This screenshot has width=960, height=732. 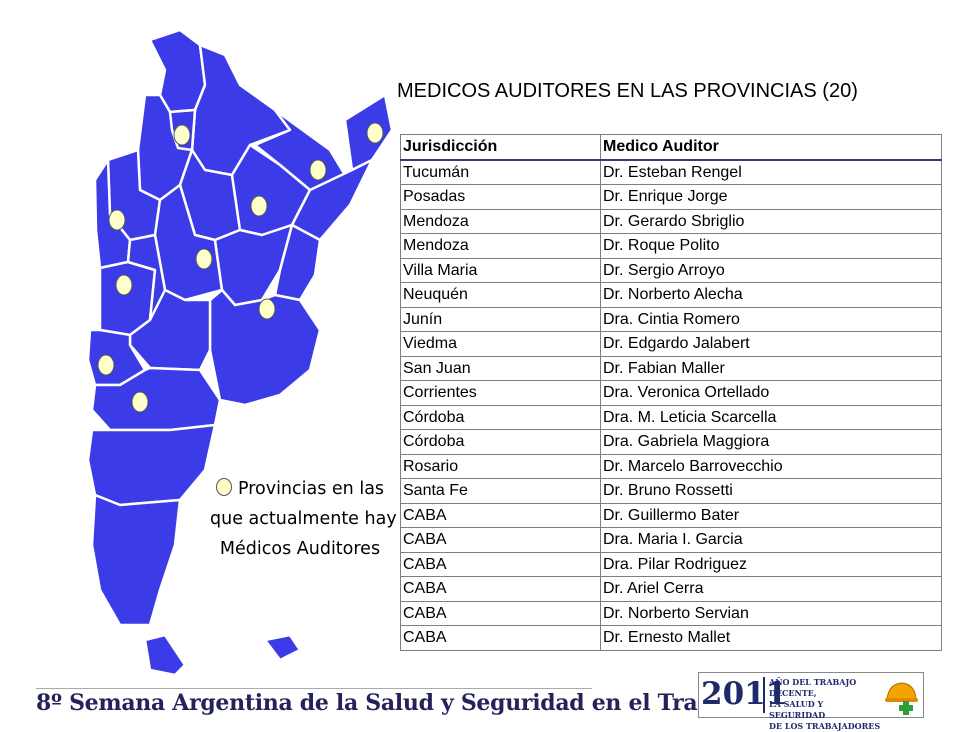 What do you see at coordinates (106, 365) in the screenshot?
I see `marker-neuquen` at bounding box center [106, 365].